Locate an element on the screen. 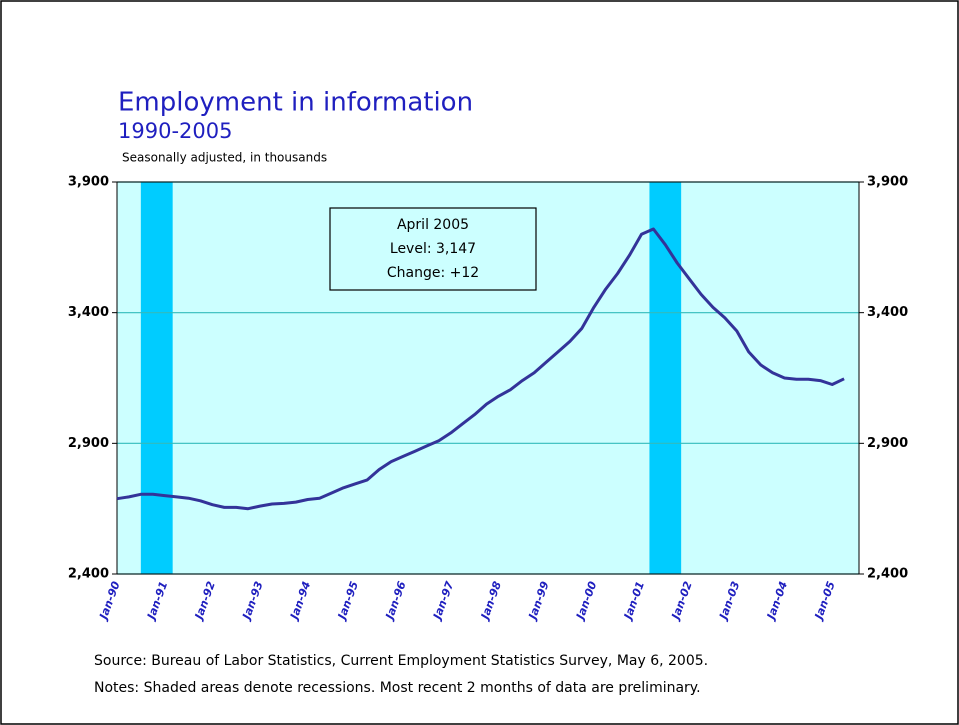 Image resolution: width=959 pixels, height=725 pixels. y-axis-label: Seasonally adjusted, in thousands is located at coordinates (224, 158).